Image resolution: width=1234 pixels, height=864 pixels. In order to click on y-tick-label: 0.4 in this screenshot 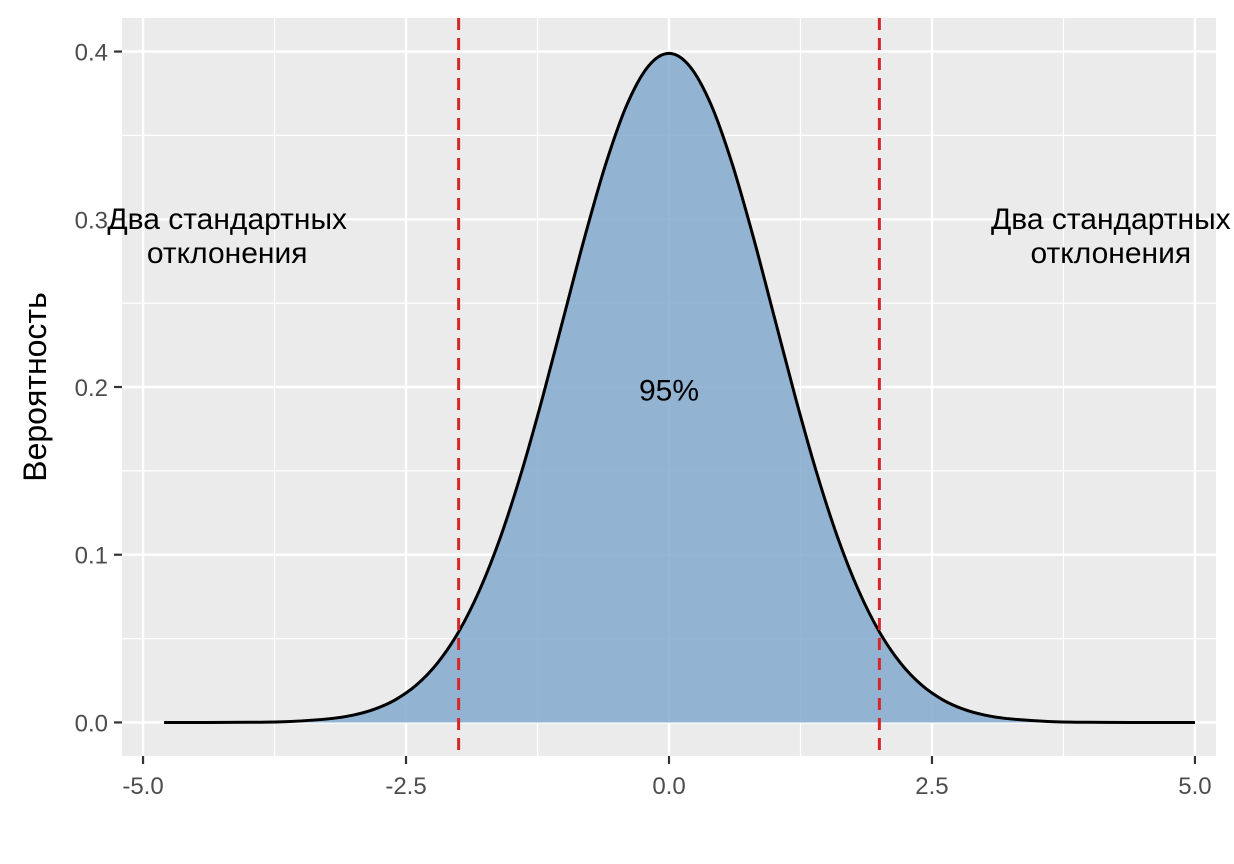, I will do `click(91, 53)`.